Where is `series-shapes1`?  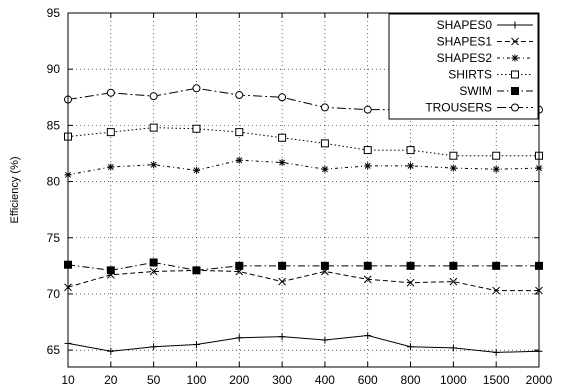
series-shapes1 is located at coordinates (303, 280).